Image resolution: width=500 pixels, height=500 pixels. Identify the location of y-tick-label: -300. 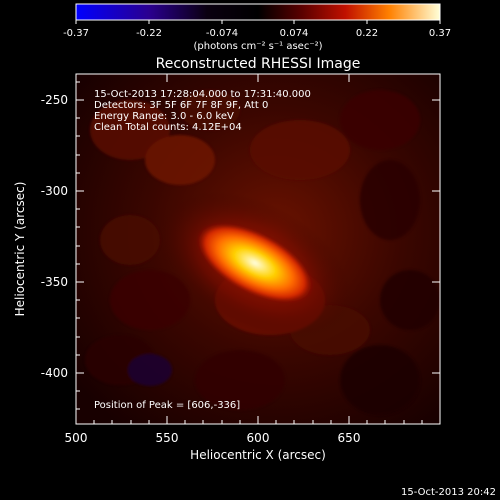
(54, 191).